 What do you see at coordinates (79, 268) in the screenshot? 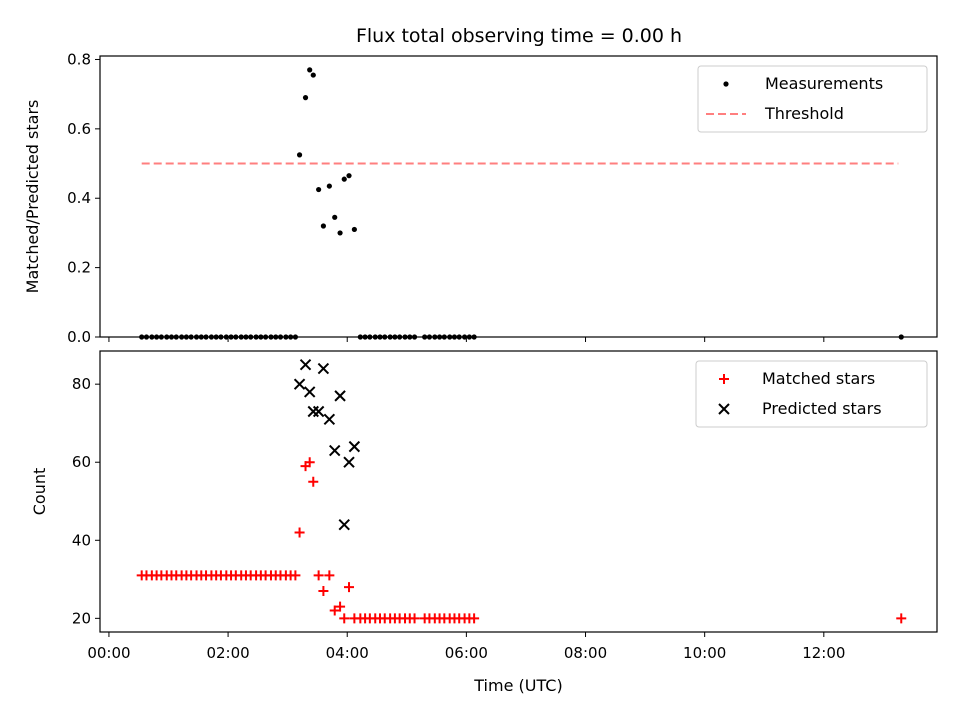
I see `y-tick-label: 0.2` at bounding box center [79, 268].